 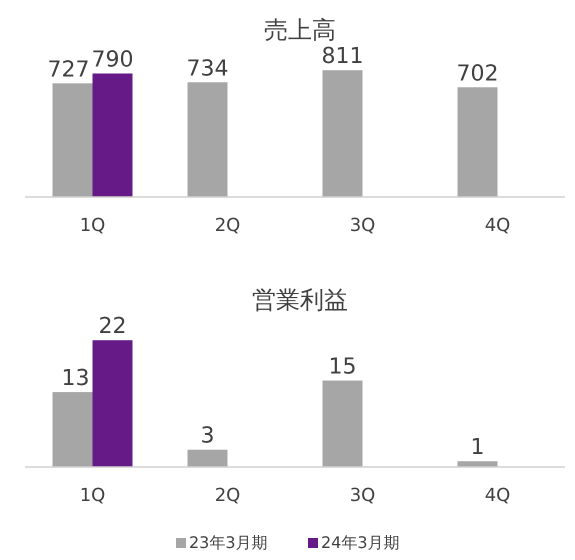 What do you see at coordinates (300, 300) in the screenshot?
I see `chart-title: 営業利益` at bounding box center [300, 300].